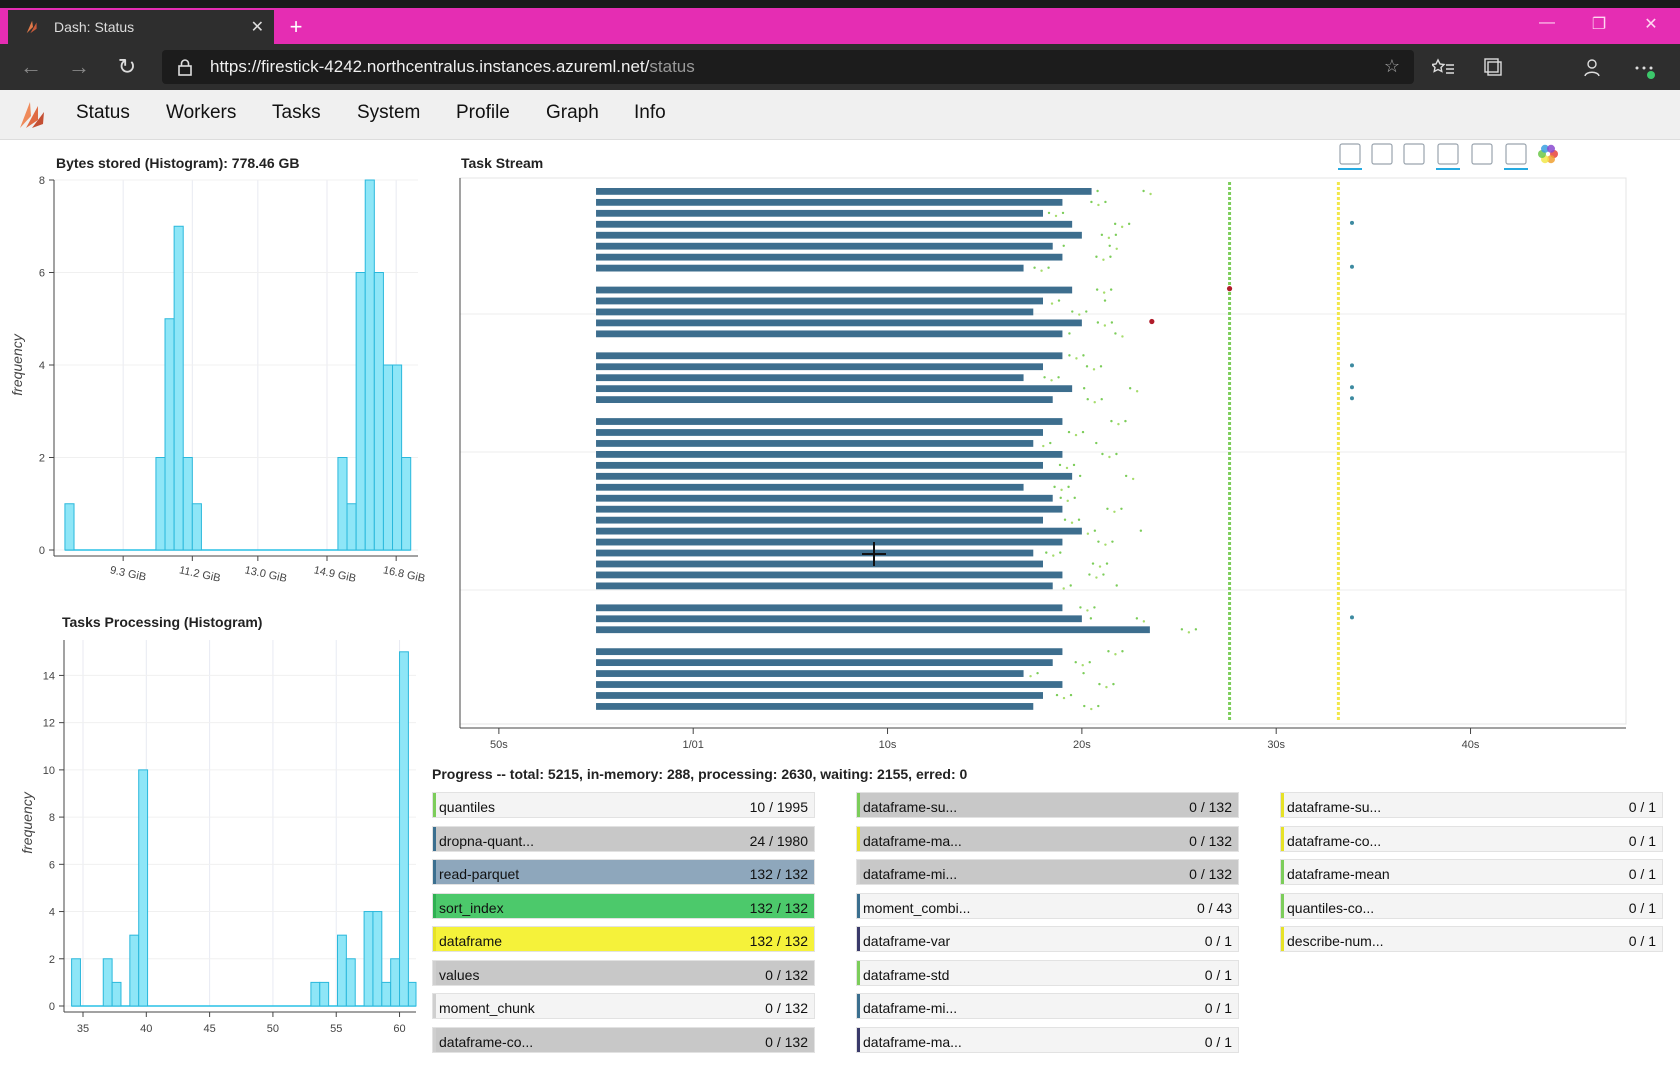  I want to click on favorites-icon, so click(1444, 68).